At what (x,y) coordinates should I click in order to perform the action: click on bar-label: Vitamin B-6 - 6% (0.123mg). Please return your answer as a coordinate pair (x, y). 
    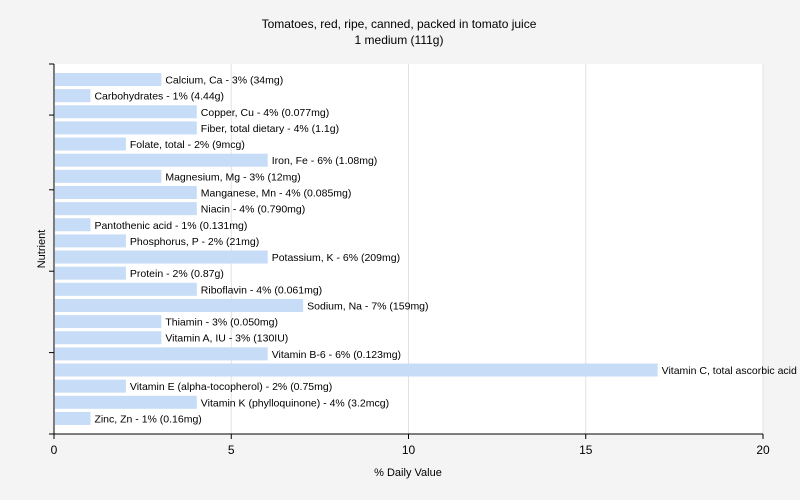
    Looking at the image, I should click on (336, 355).